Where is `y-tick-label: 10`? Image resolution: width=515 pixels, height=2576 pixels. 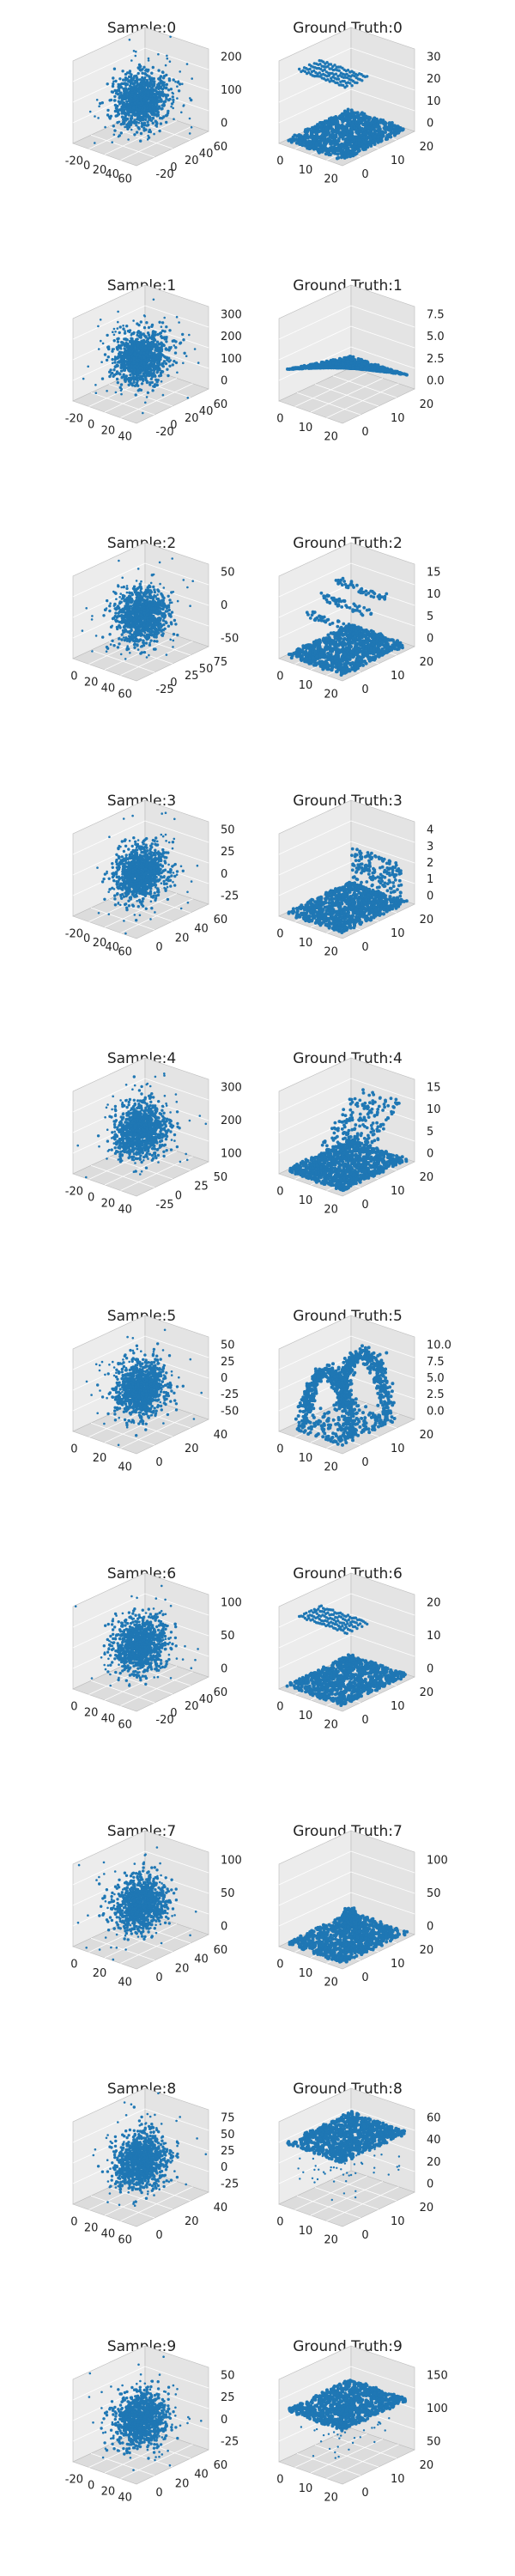
y-tick-label: 10 is located at coordinates (398, 161).